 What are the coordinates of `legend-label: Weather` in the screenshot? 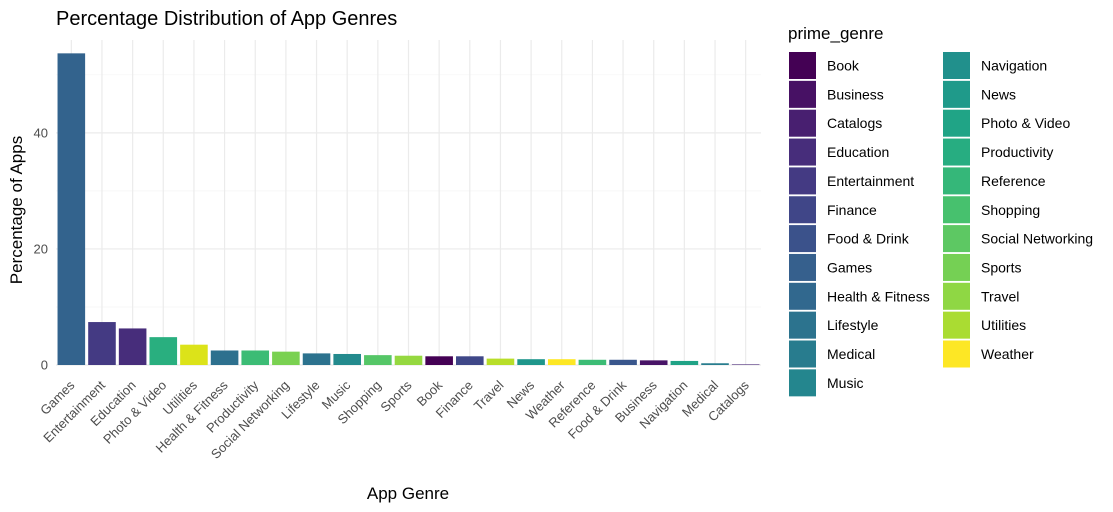 It's located at (1007, 354).